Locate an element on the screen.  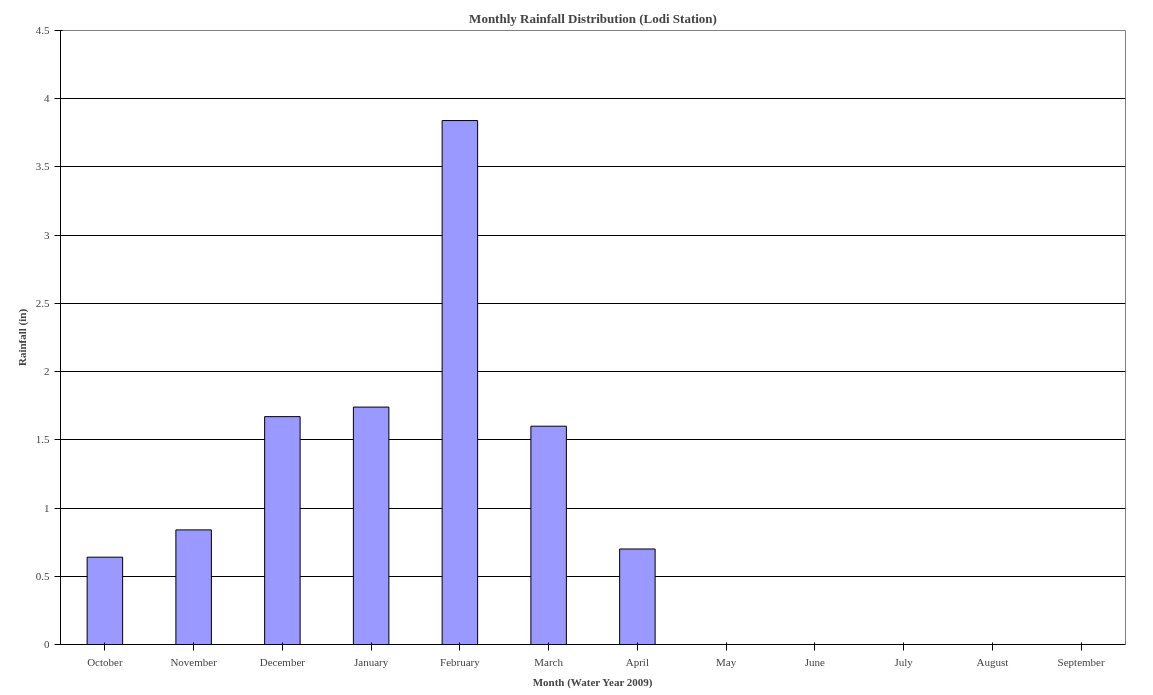
y-tick-label: 1 is located at coordinates (47, 507).